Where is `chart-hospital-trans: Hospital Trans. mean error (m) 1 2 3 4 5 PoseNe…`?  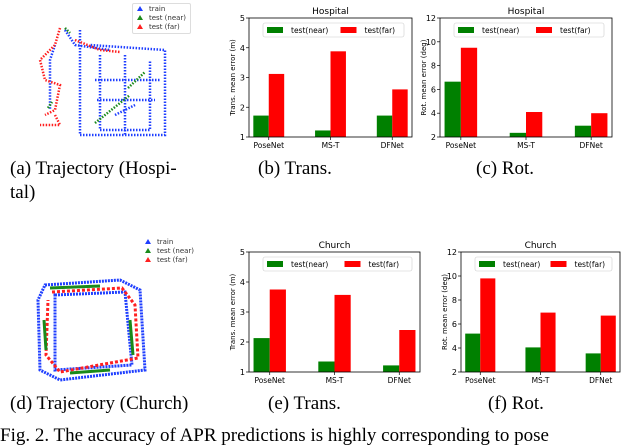 chart-hospital-trans: Hospital Trans. mean error (m) 1 2 3 4 5 PoseNe… is located at coordinates (321, 78).